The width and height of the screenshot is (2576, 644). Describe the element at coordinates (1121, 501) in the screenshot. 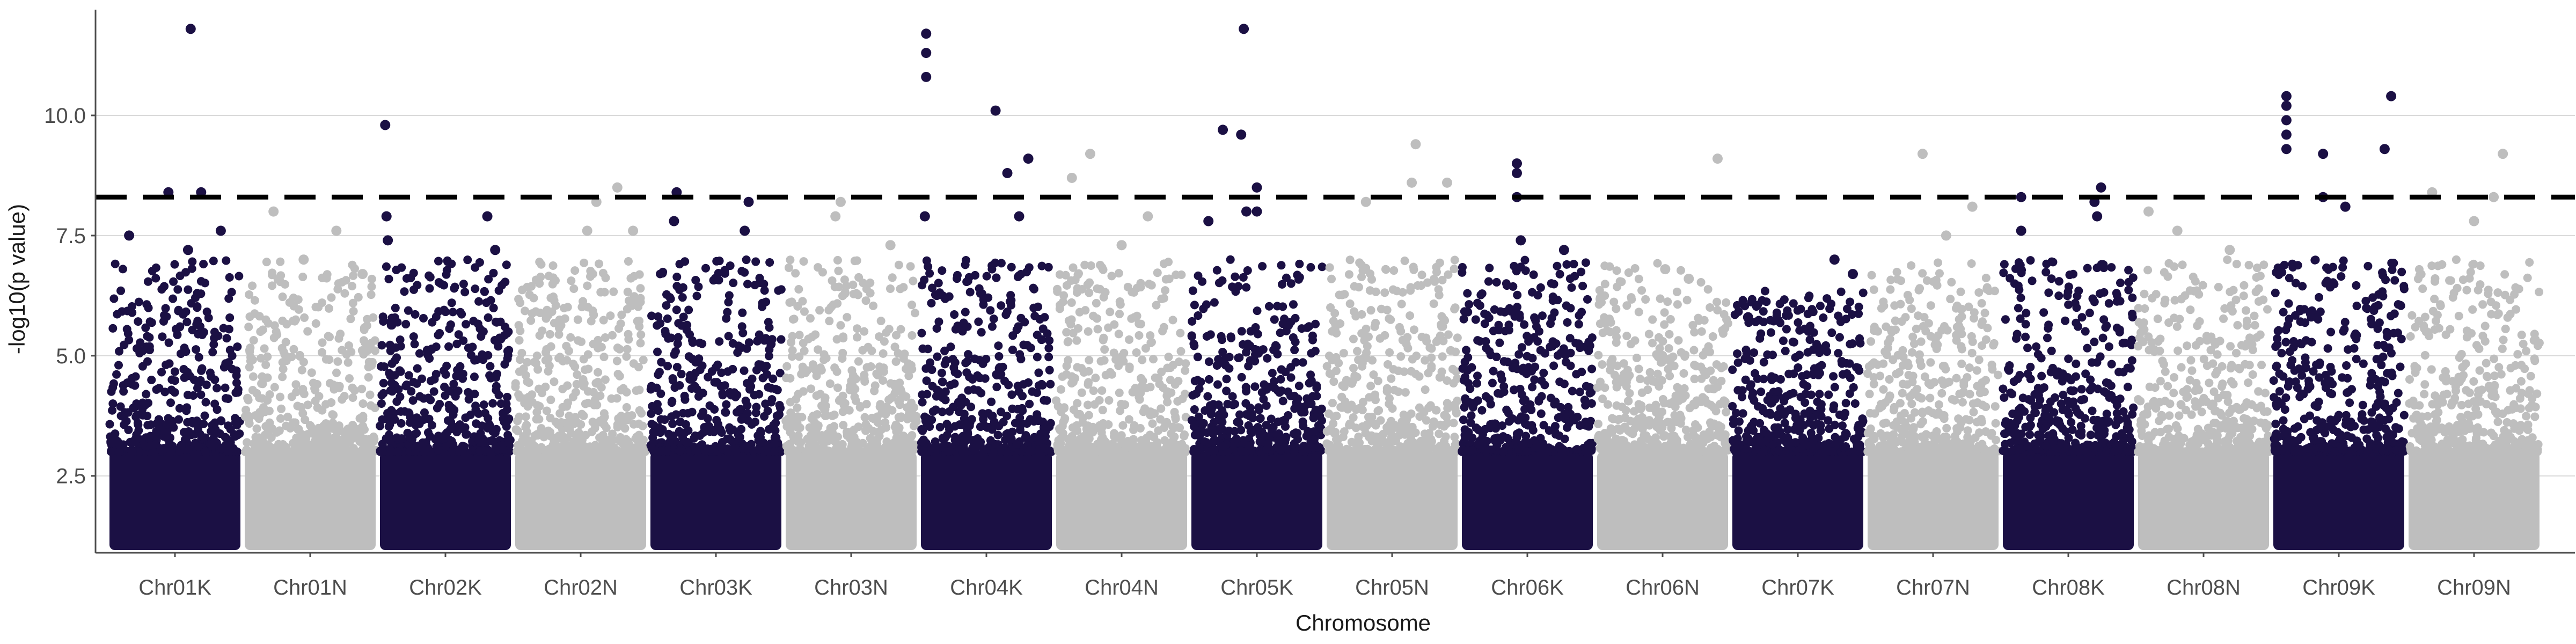

I see `dense-points-block` at that location.